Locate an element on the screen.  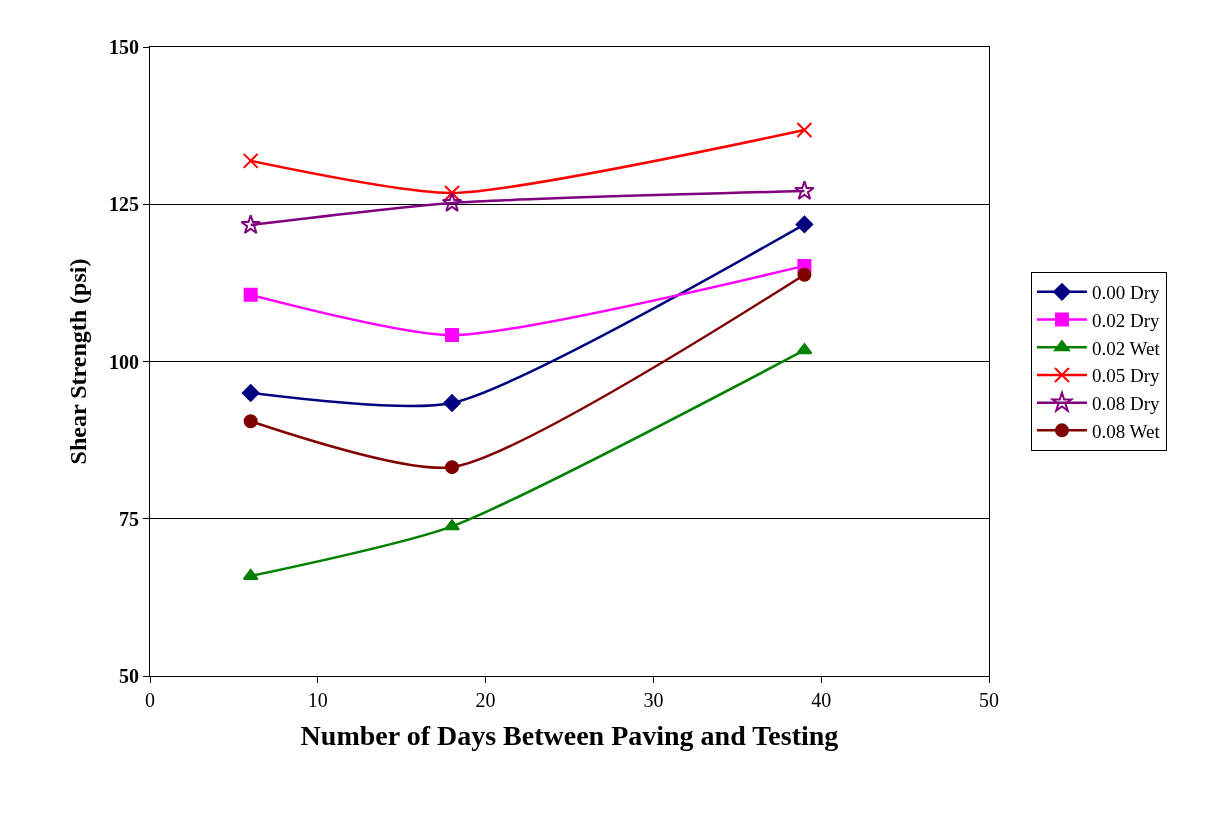
x-tick-label: 10 is located at coordinates (317, 700).